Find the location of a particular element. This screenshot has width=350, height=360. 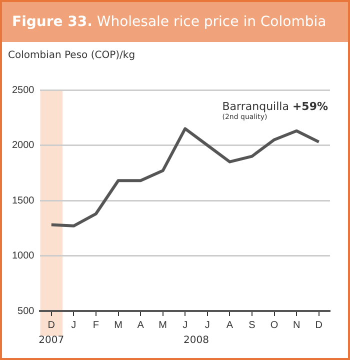

x-tick-label: O is located at coordinates (274, 325).